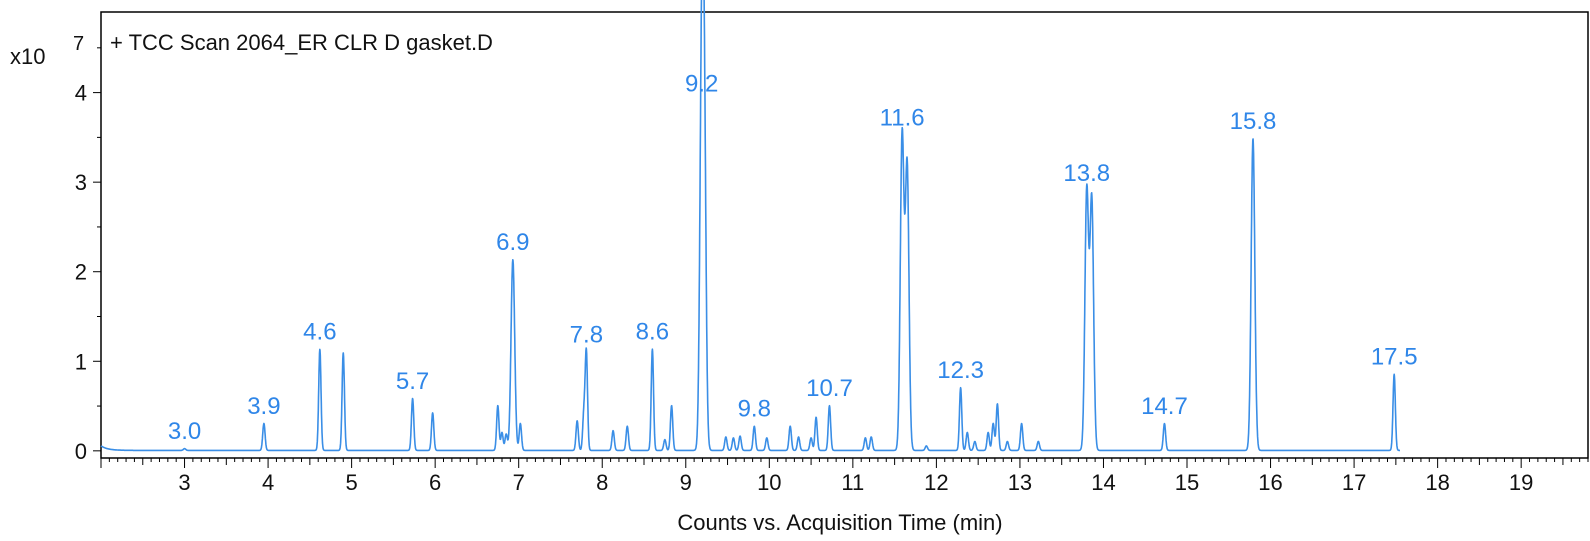 This screenshot has height=541, width=1590. What do you see at coordinates (936, 482) in the screenshot?
I see `x-tick-label: 12` at bounding box center [936, 482].